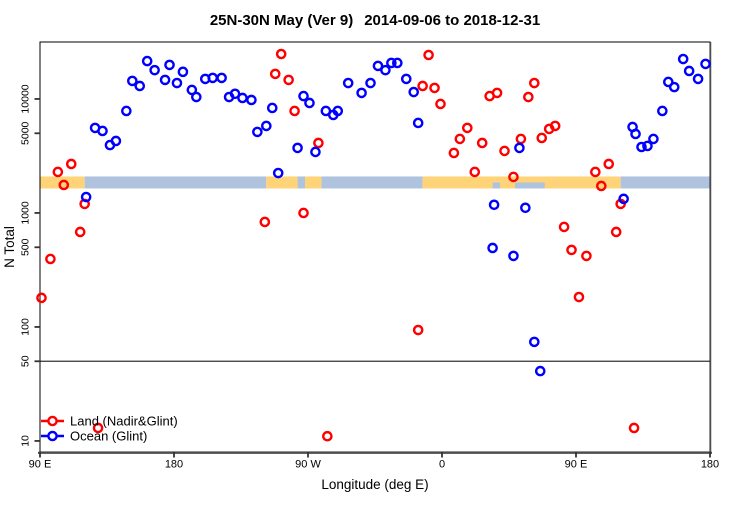 The height and width of the screenshot is (505, 750). Describe the element at coordinates (26, 213) in the screenshot. I see `y-tick-label: 1000` at that location.